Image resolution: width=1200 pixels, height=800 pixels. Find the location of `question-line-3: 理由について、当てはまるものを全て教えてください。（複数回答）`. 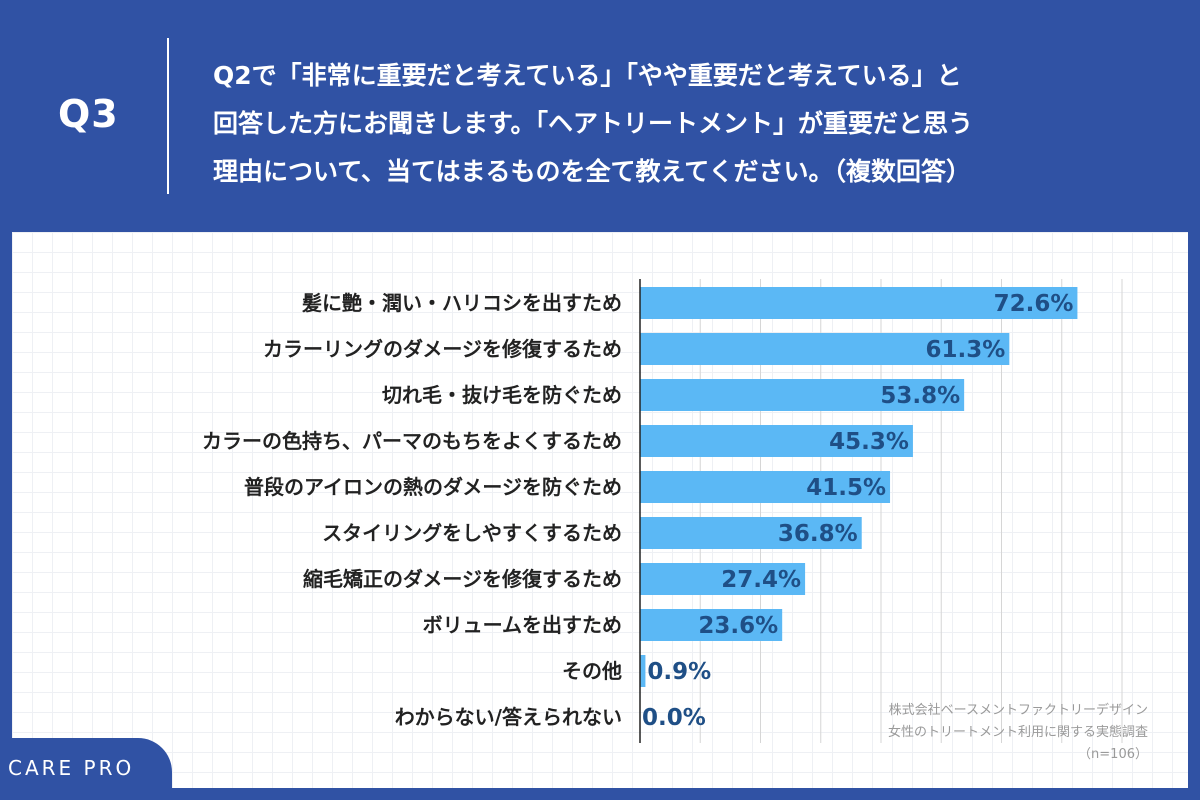

question-line-3: 理由について、当てはまるものを全て教えてください。（複数回答） is located at coordinates (592, 171).